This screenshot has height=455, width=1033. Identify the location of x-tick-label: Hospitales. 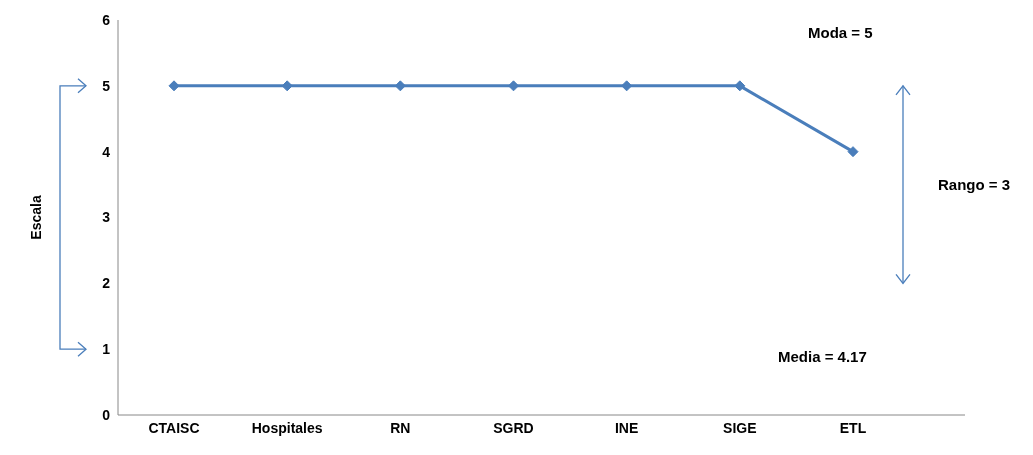
(287, 427).